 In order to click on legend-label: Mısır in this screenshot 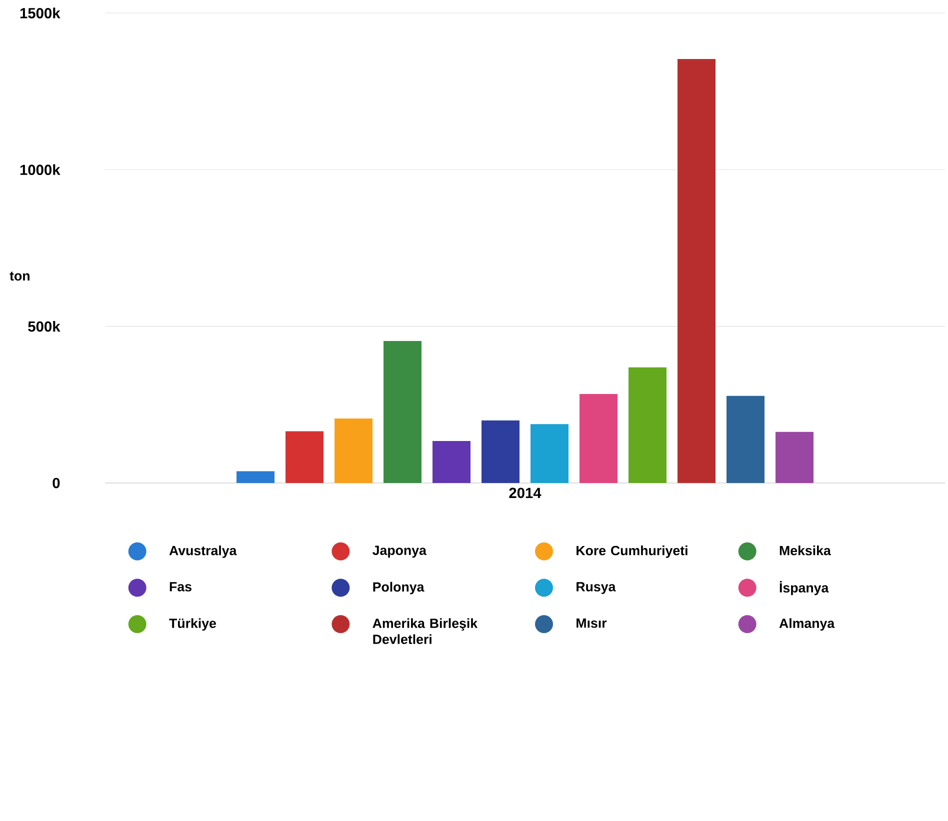, I will do `click(591, 623)`.